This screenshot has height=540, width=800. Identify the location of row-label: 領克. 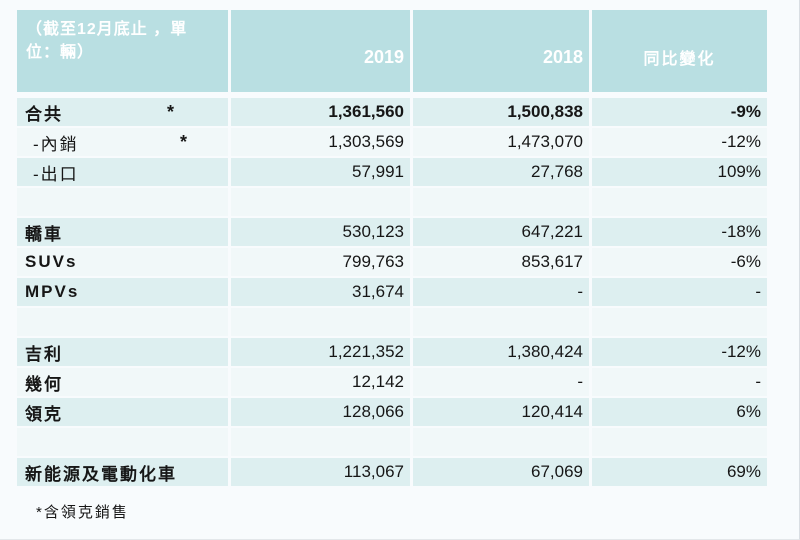
(44, 414).